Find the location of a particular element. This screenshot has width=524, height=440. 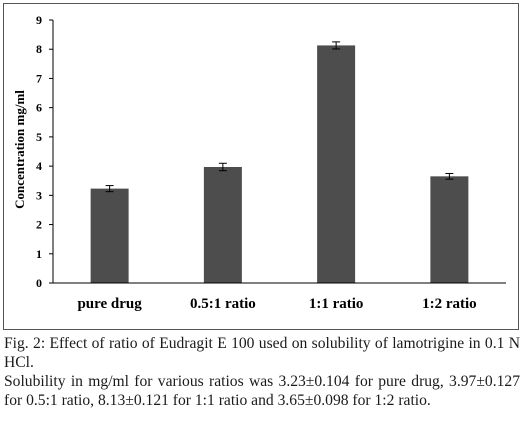

y-tick-label: 3 is located at coordinates (39, 195).